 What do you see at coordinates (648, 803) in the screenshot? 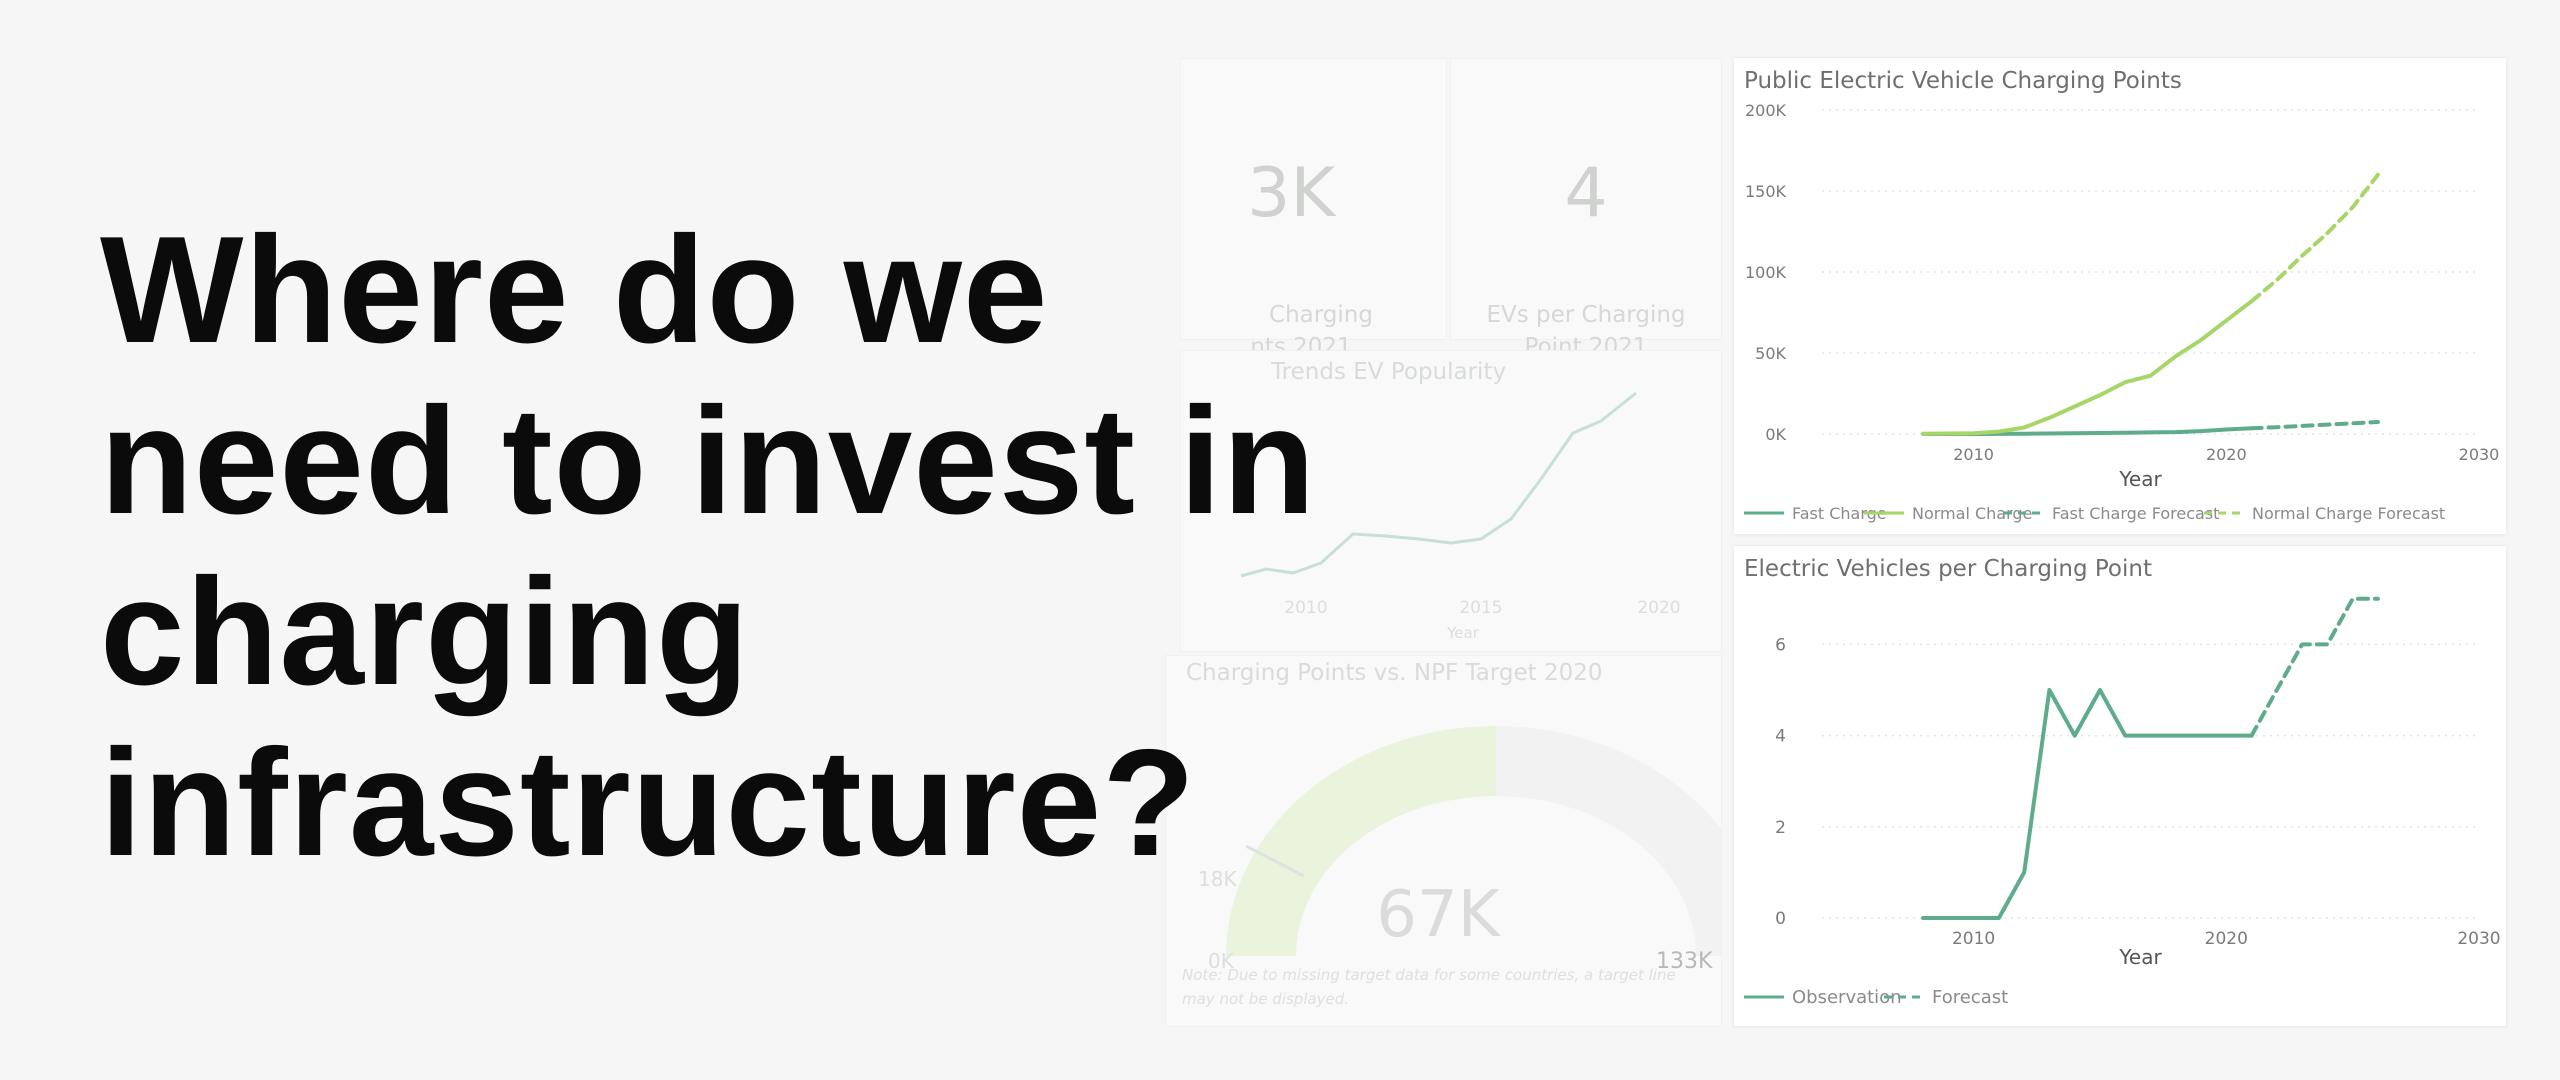
I see `headline-line-4: infrastructure?` at bounding box center [648, 803].